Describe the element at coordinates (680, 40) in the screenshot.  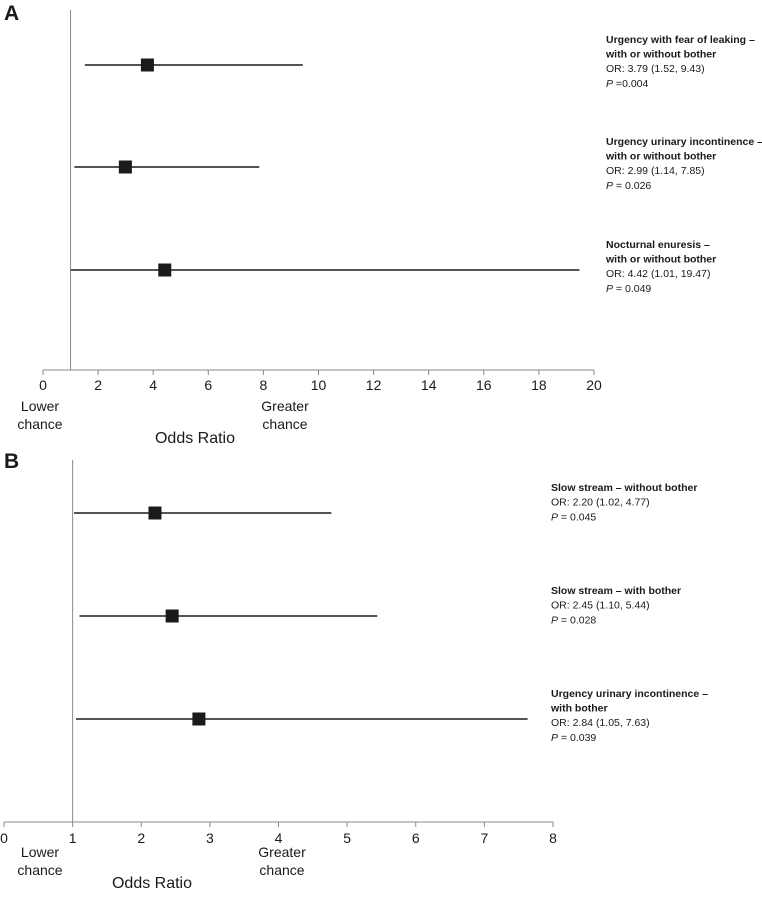
I see `category-label: Urgency with fear of leaking –` at that location.